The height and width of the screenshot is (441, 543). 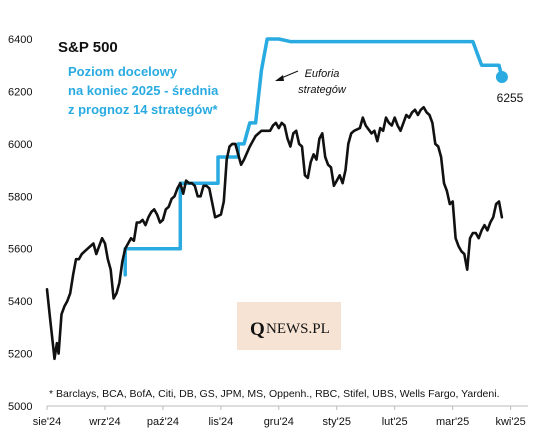 I want to click on y-axis-ticks: 5000 5200 5400 5600 5800 6000 6200 6400, so click(x=20, y=223).